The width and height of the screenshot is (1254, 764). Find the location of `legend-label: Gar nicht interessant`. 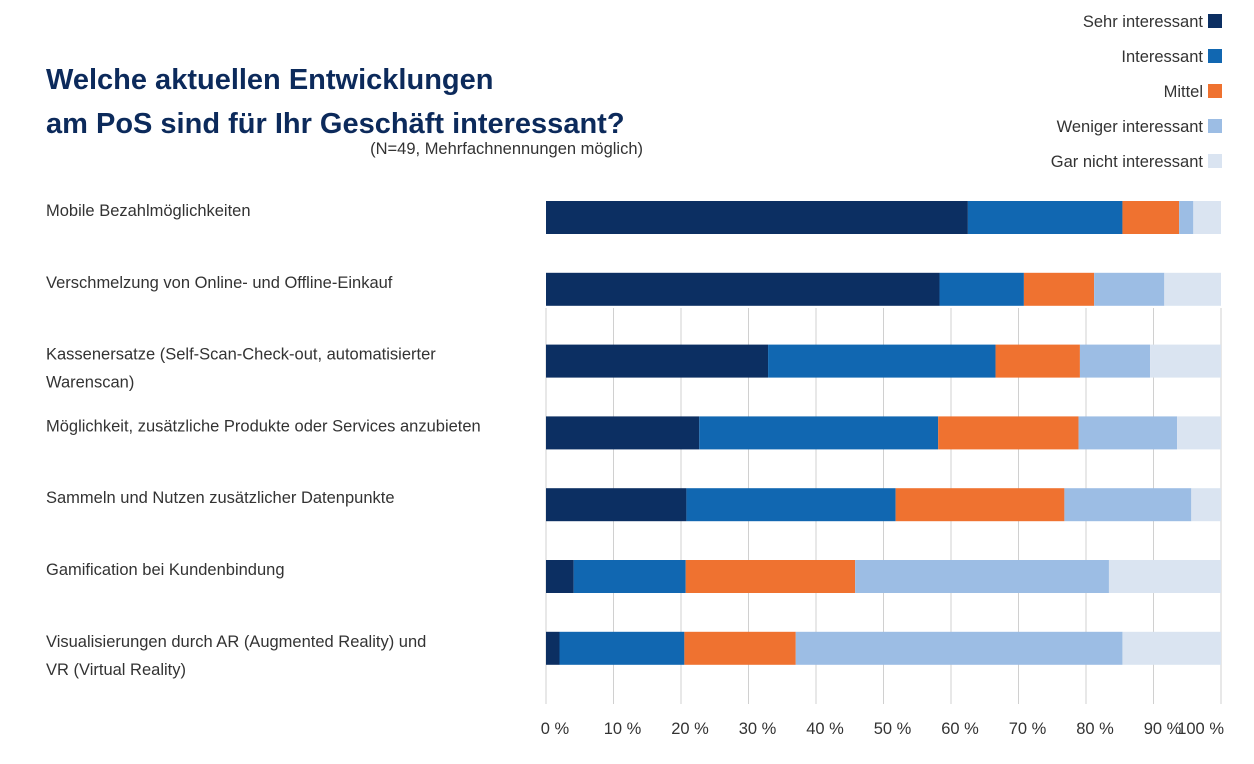

legend-label: Gar nicht interessant is located at coordinates (1127, 162).